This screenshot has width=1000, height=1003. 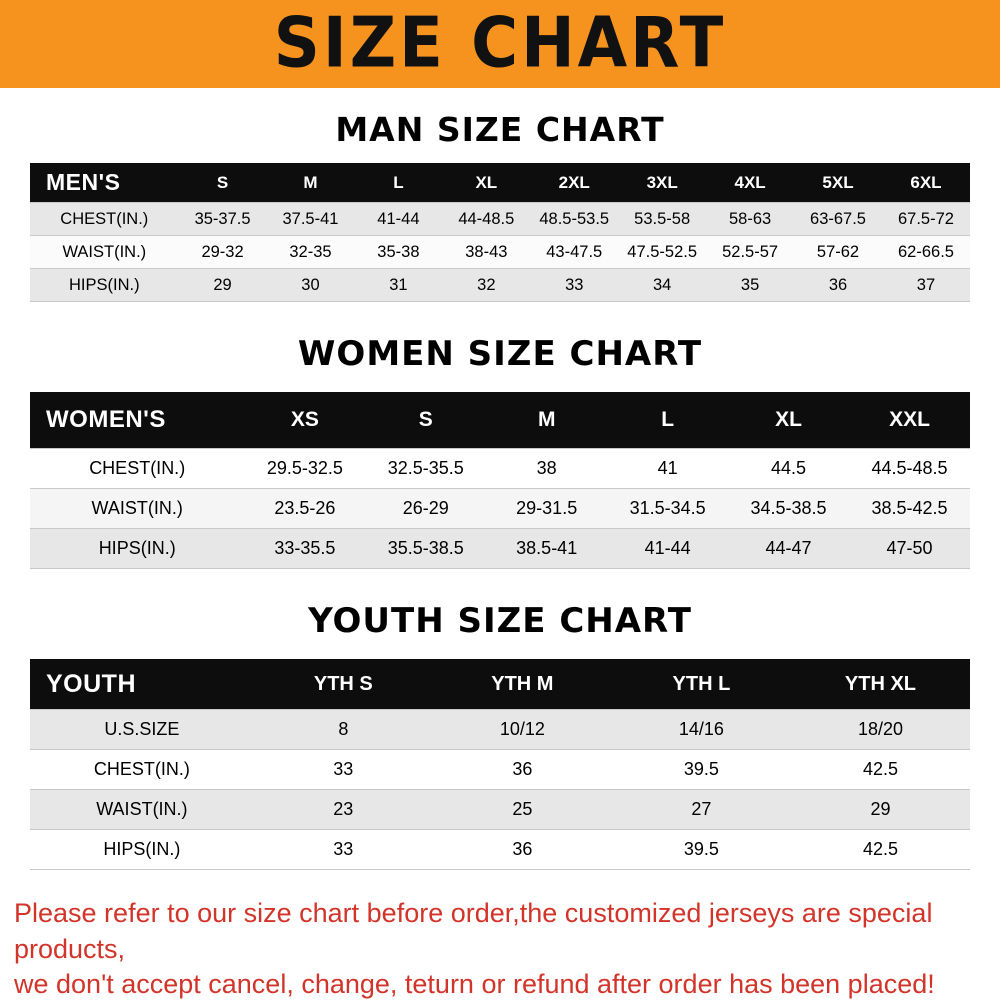 What do you see at coordinates (750, 218) in the screenshot?
I see `size-value-cell: 58-63` at bounding box center [750, 218].